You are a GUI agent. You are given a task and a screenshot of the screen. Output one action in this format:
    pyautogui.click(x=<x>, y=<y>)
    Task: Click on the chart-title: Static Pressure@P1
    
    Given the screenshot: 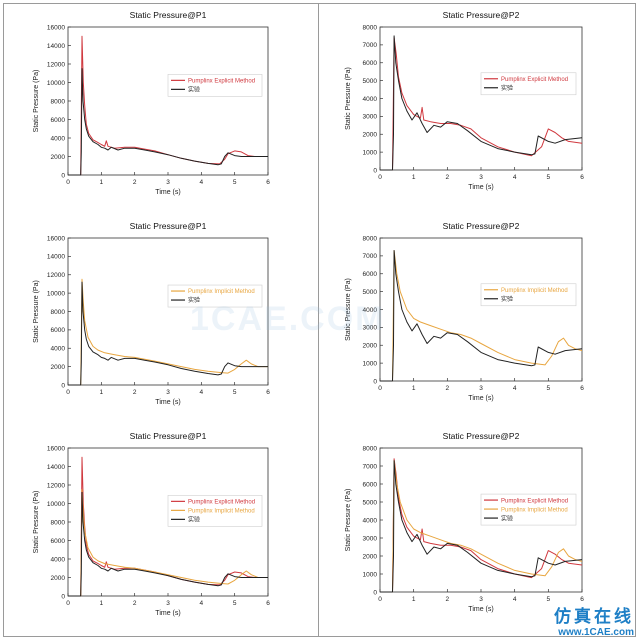 What is the action you would take?
    pyautogui.click(x=168, y=436)
    